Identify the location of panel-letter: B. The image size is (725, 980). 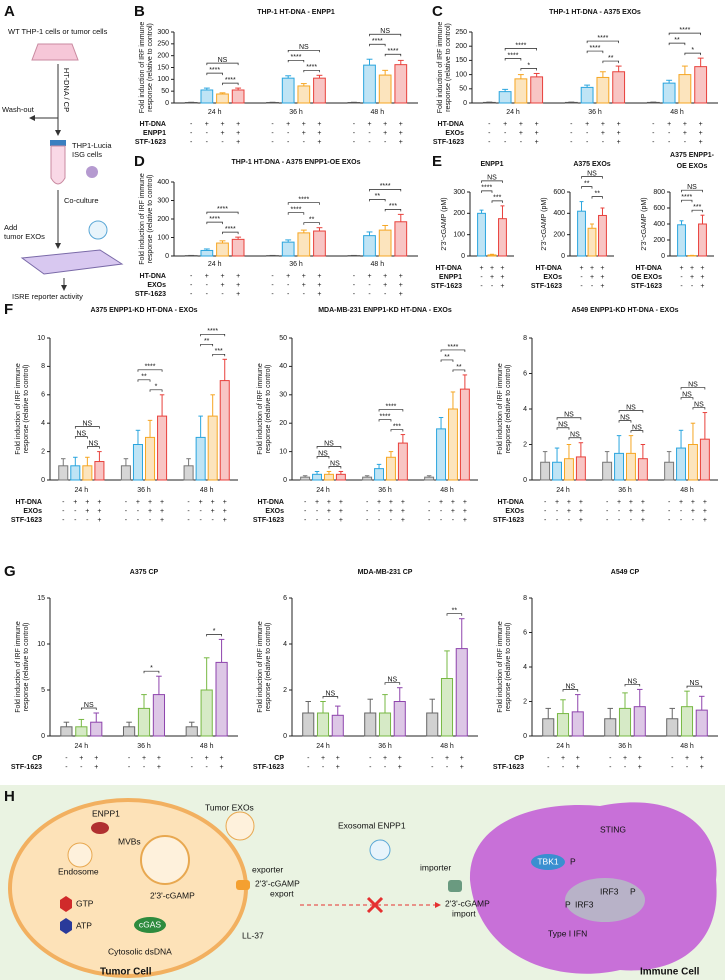
(139, 11).